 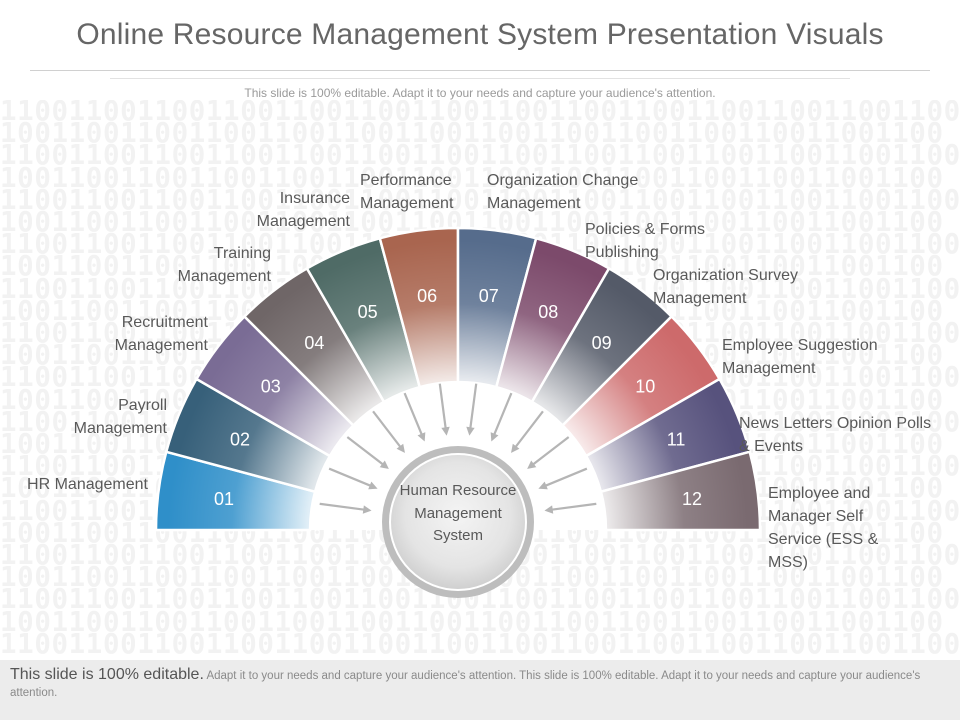 I want to click on segment-number-11: 11, so click(x=676, y=440).